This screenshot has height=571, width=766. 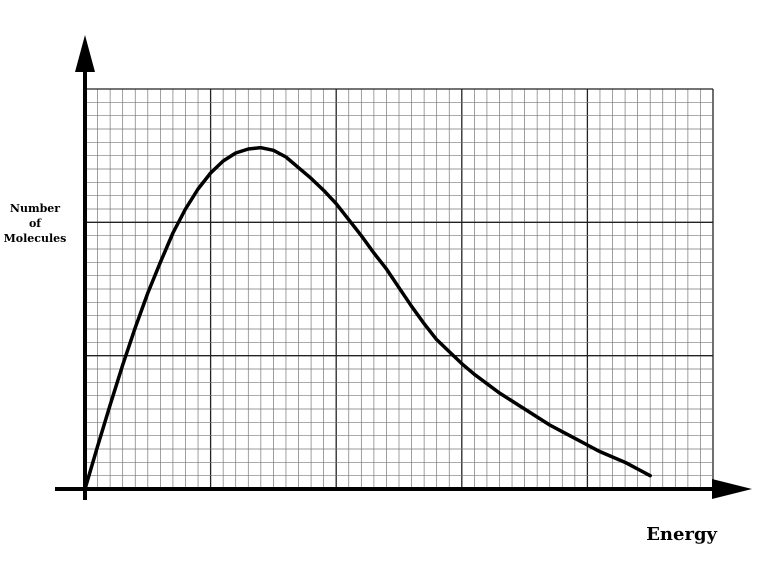 What do you see at coordinates (35, 223) in the screenshot?
I see `y-axis-label-line-2: of` at bounding box center [35, 223].